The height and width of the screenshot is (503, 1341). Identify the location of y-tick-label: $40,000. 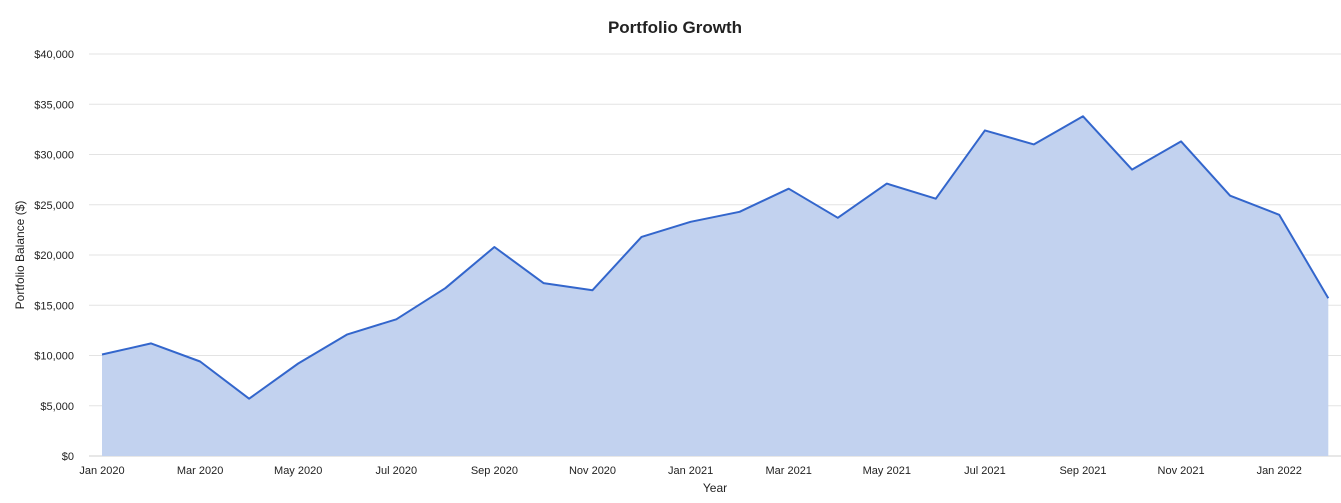
(54, 55).